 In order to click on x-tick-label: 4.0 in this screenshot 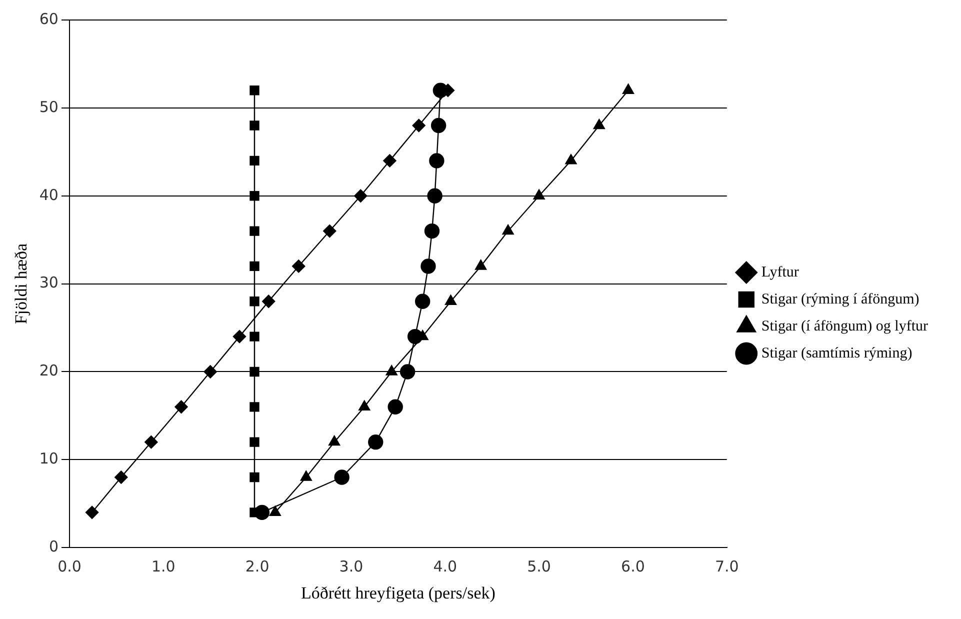, I will do `click(445, 566)`.